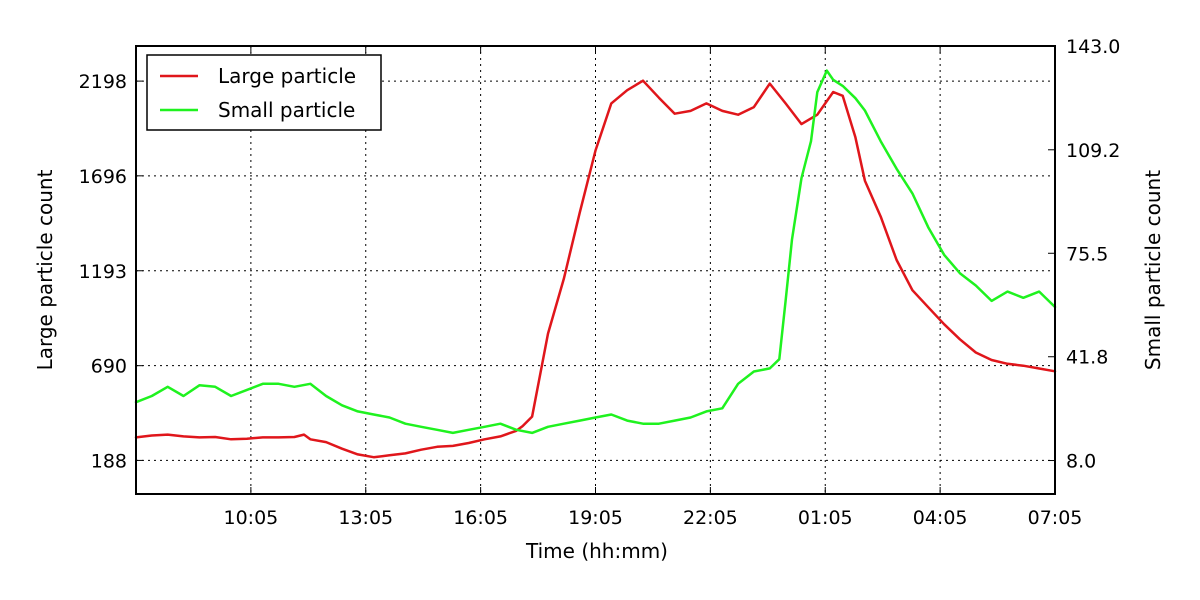  What do you see at coordinates (1087, 358) in the screenshot?
I see `y-right-tick-label: 41.8` at bounding box center [1087, 358].